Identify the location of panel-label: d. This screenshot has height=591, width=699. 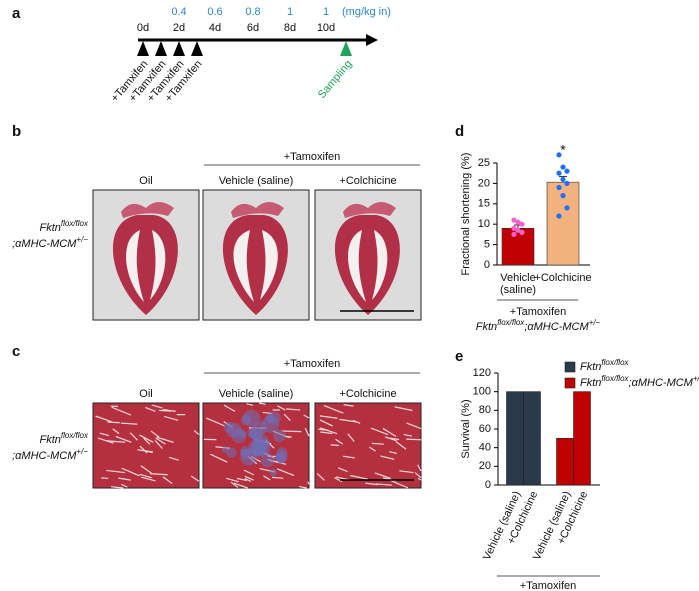
(459, 131).